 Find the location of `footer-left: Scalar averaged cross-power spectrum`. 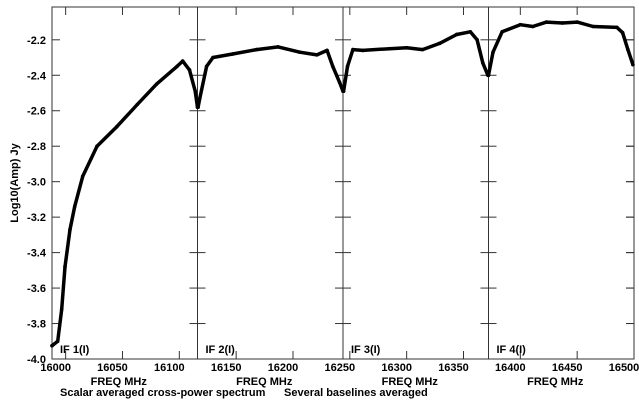

footer-left: Scalar averaged cross-power spectrum is located at coordinates (163, 393).